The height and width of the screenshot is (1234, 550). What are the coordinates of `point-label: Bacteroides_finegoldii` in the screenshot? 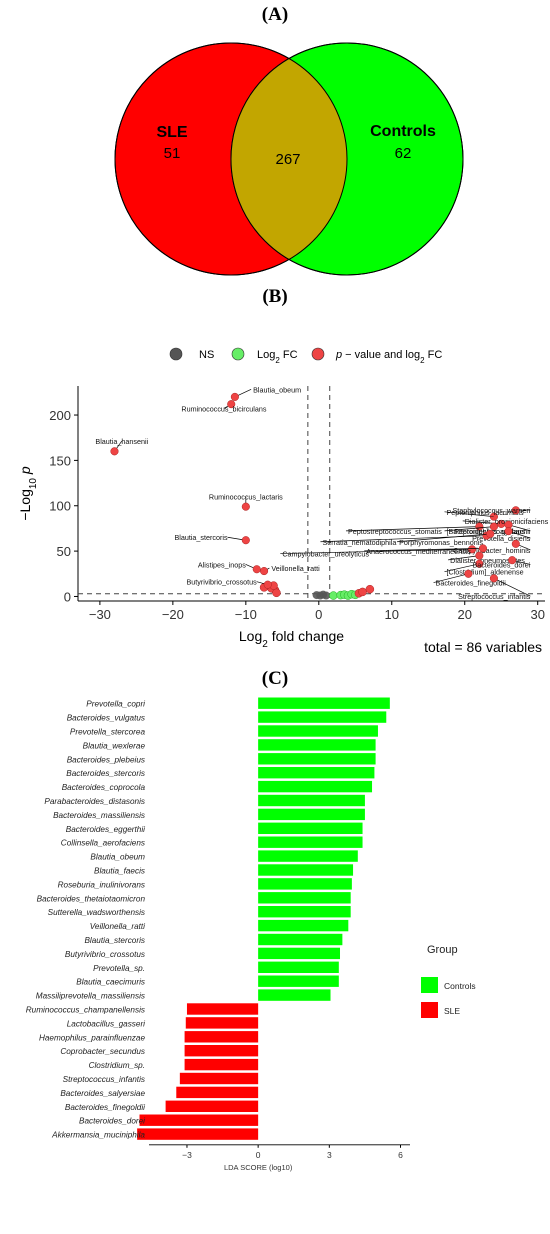 It's located at (471, 583).